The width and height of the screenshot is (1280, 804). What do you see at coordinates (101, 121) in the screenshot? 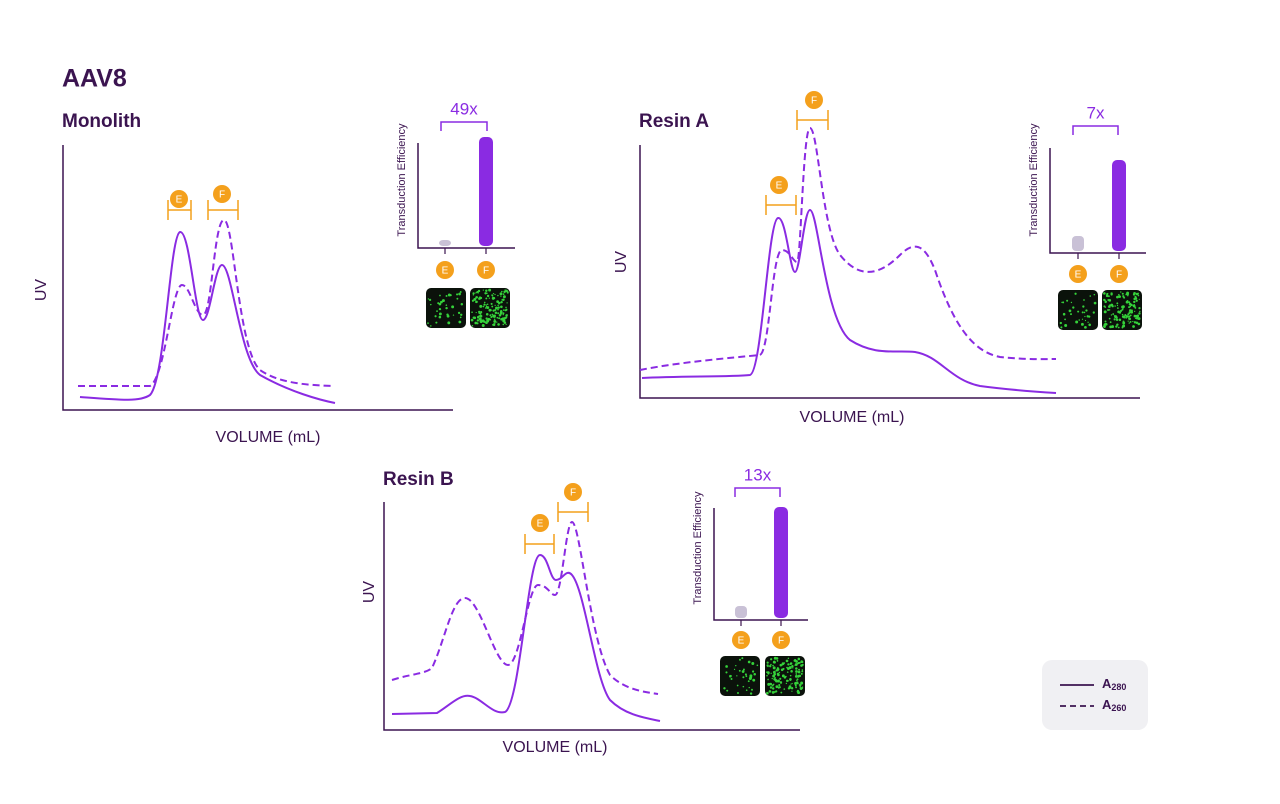
I see `panel-title: Monolith` at bounding box center [101, 121].